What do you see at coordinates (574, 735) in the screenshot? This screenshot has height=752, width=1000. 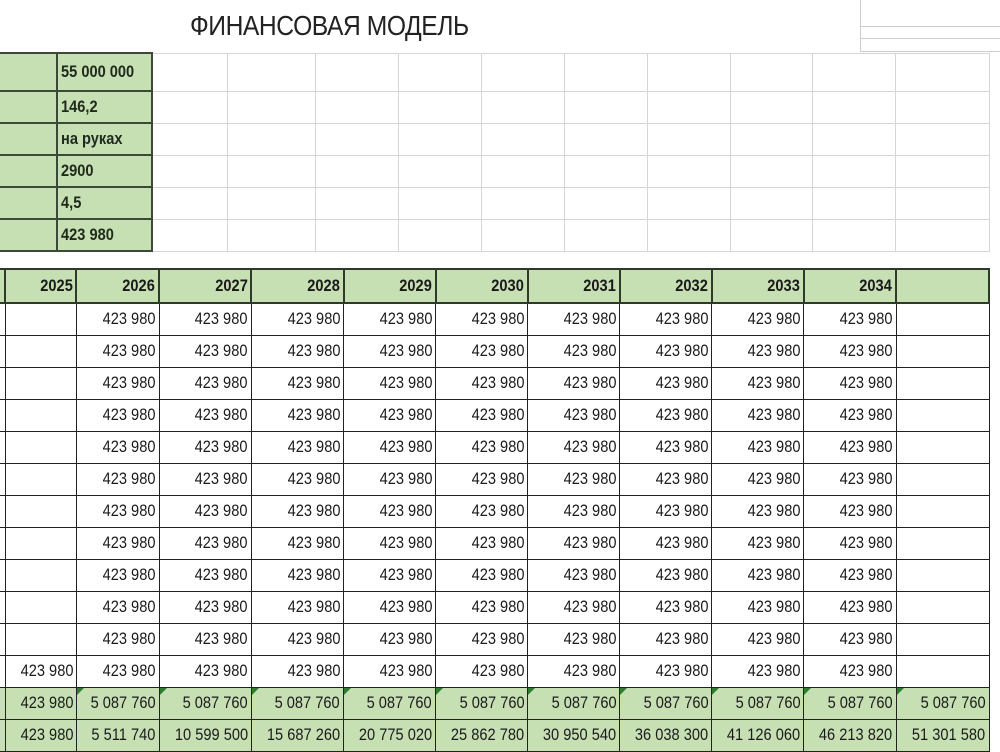 I see `cumulative-total-cell: 30 950 540` at bounding box center [574, 735].